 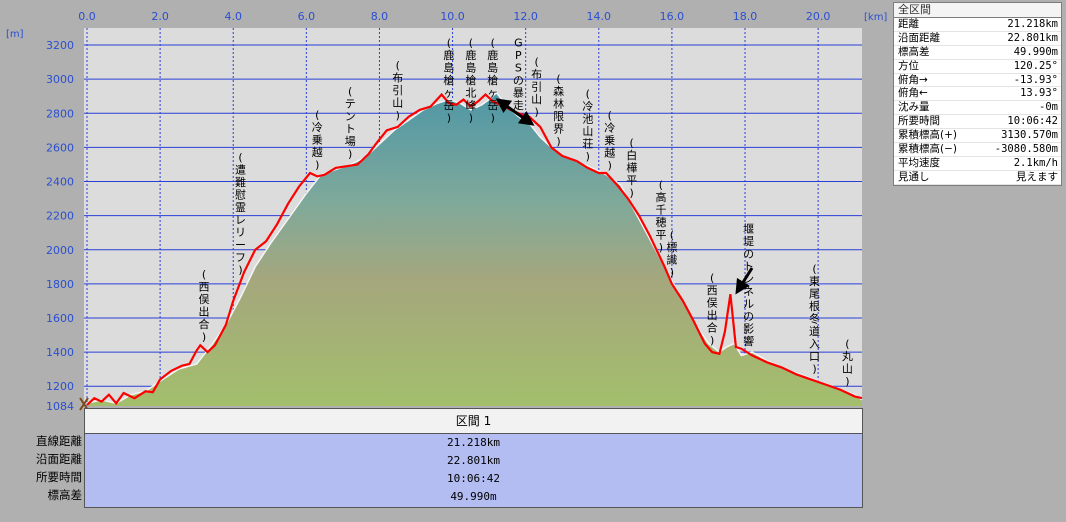 I want to click on y-tick-label: 2000, so click(x=60, y=250).